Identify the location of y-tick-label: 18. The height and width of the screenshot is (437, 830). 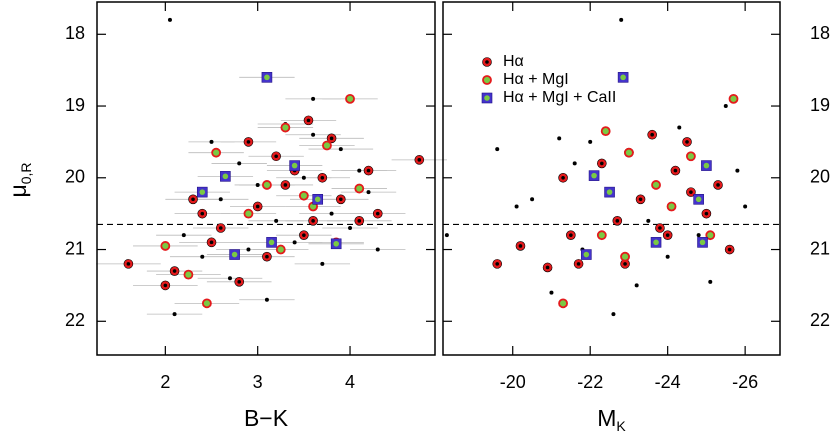
(75, 33).